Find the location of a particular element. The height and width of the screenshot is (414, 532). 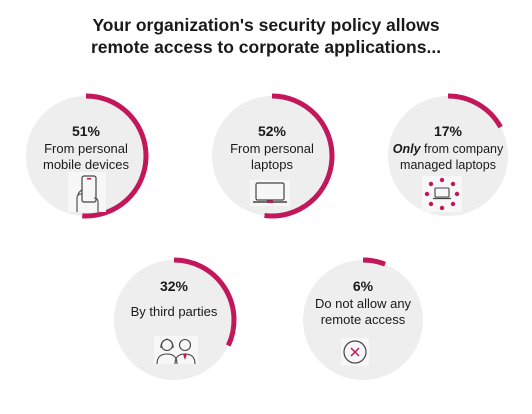

no-access-icon is located at coordinates (355, 352).